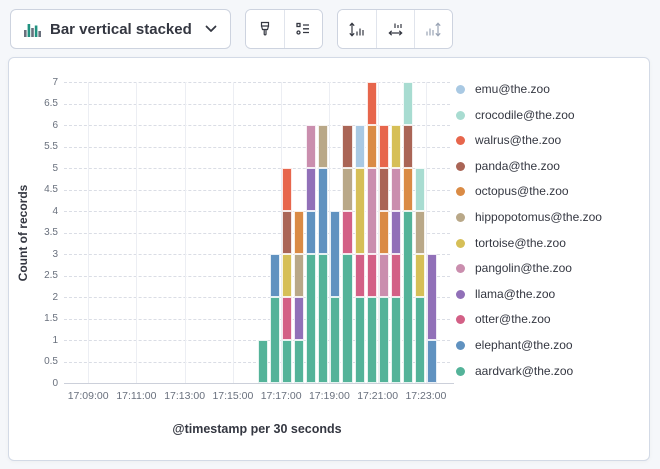 Image resolution: width=660 pixels, height=469 pixels. Describe the element at coordinates (51, 146) in the screenshot. I see `y-tick-label: 5.5` at that location.